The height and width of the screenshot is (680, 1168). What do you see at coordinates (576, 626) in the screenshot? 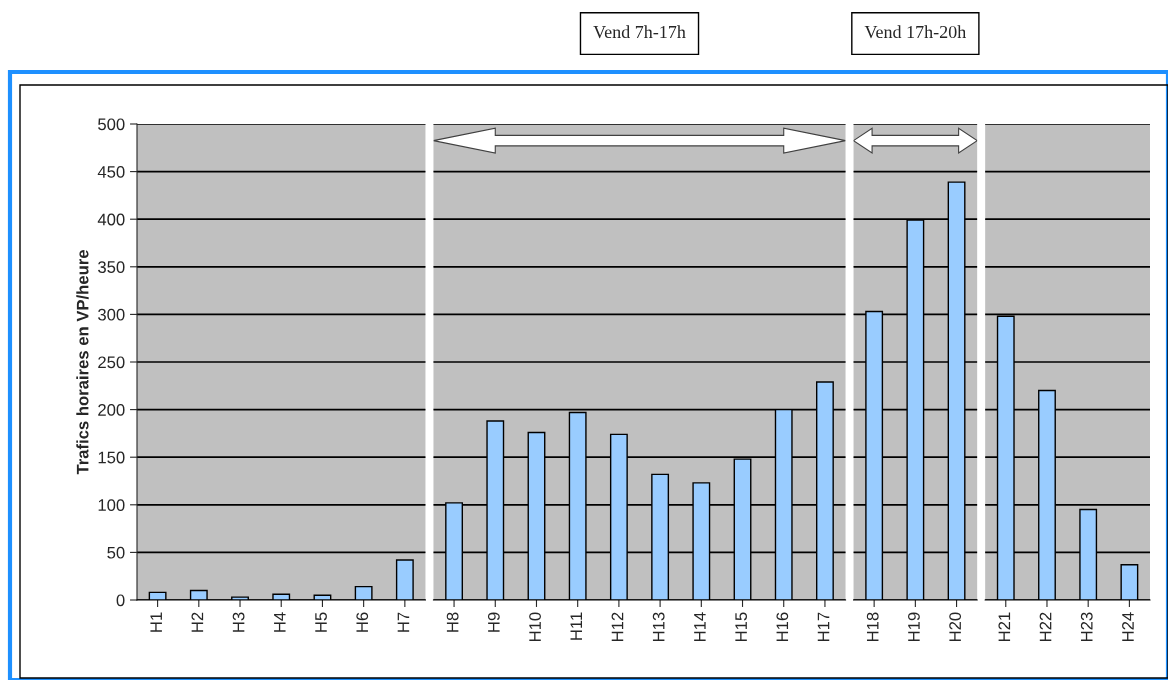
I see `x-tick-label: H11` at bounding box center [576, 626].